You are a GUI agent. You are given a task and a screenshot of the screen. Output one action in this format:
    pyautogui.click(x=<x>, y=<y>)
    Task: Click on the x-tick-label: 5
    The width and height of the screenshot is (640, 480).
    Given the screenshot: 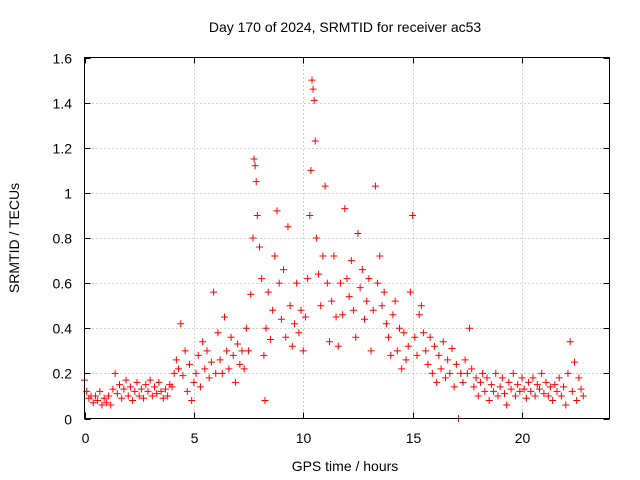 What is the action you would take?
    pyautogui.click(x=195, y=438)
    